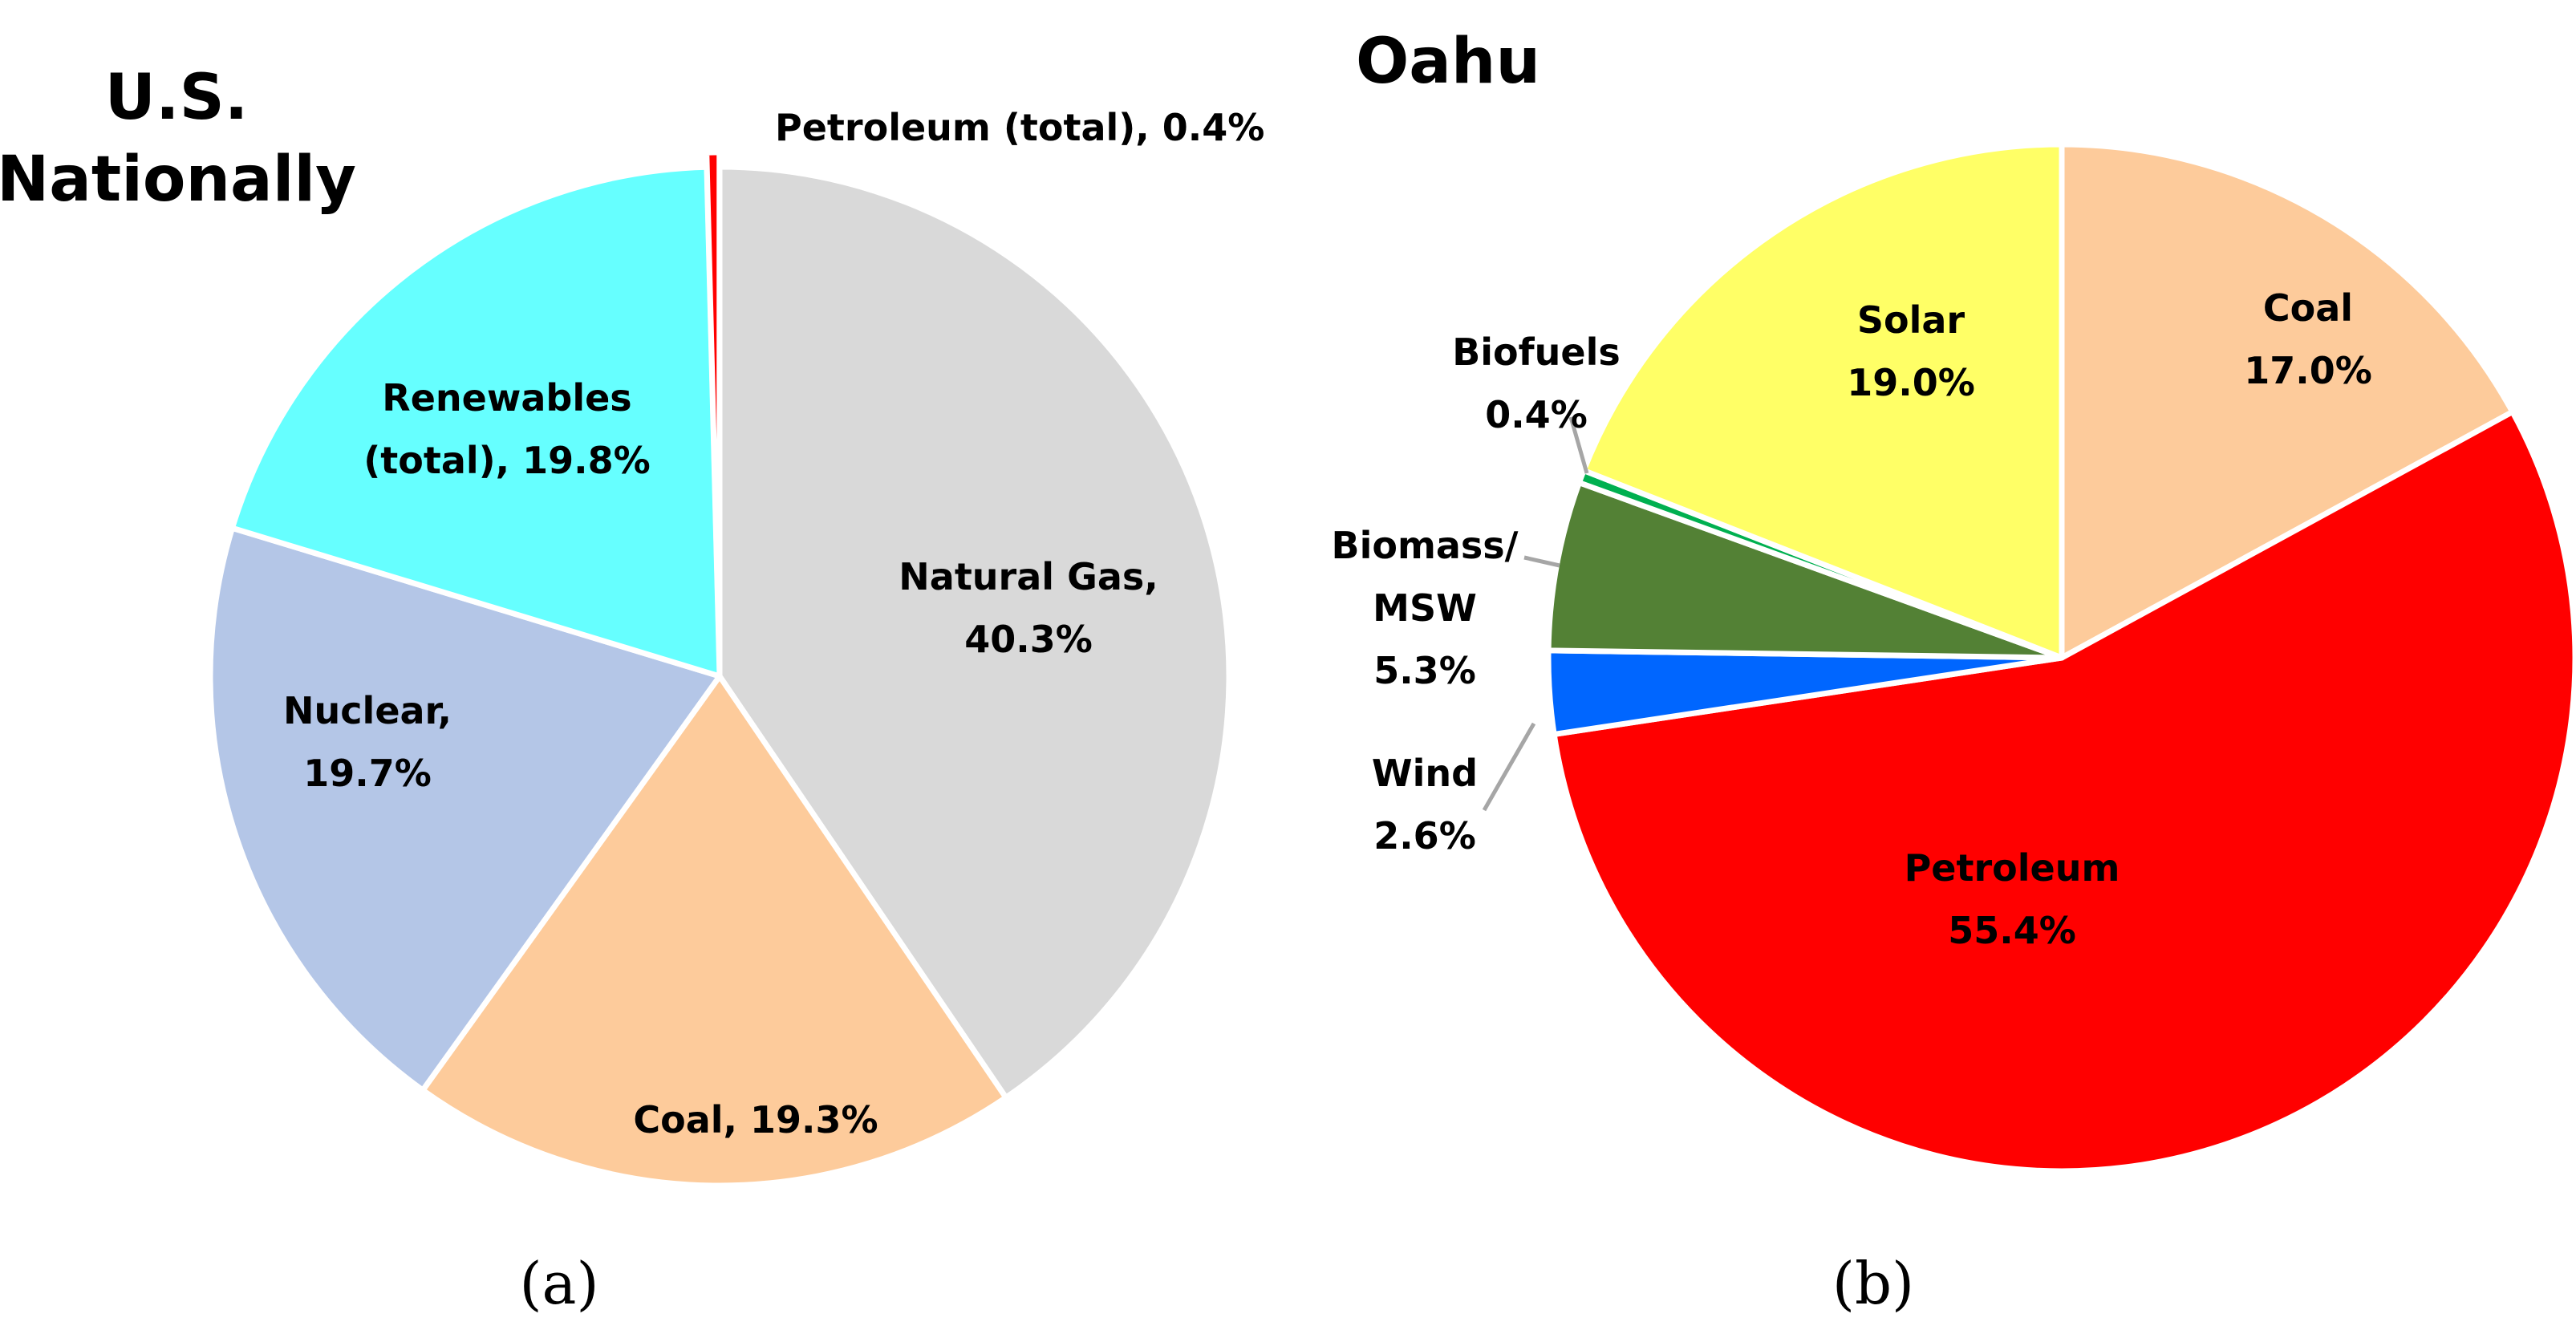  I want to click on pie-slice-renewables-total, so click(476, 421).